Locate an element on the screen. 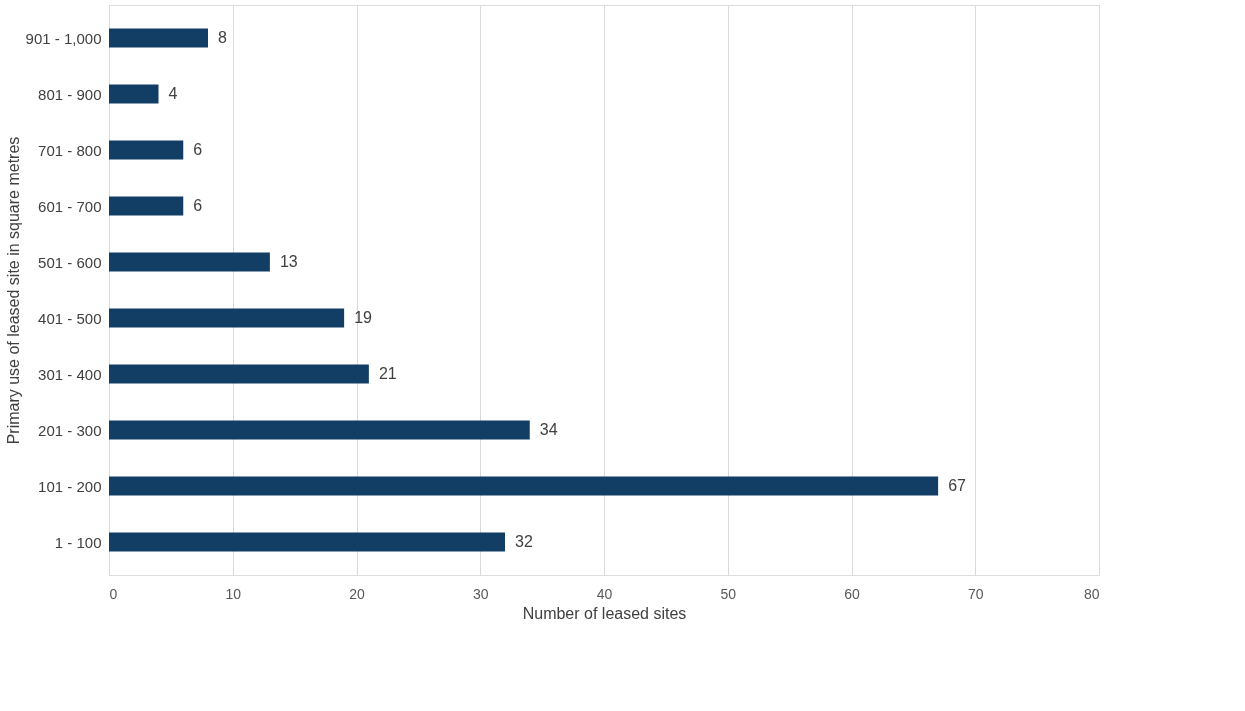 The height and width of the screenshot is (711, 1245). x-tick-label: 0 is located at coordinates (113, 593).